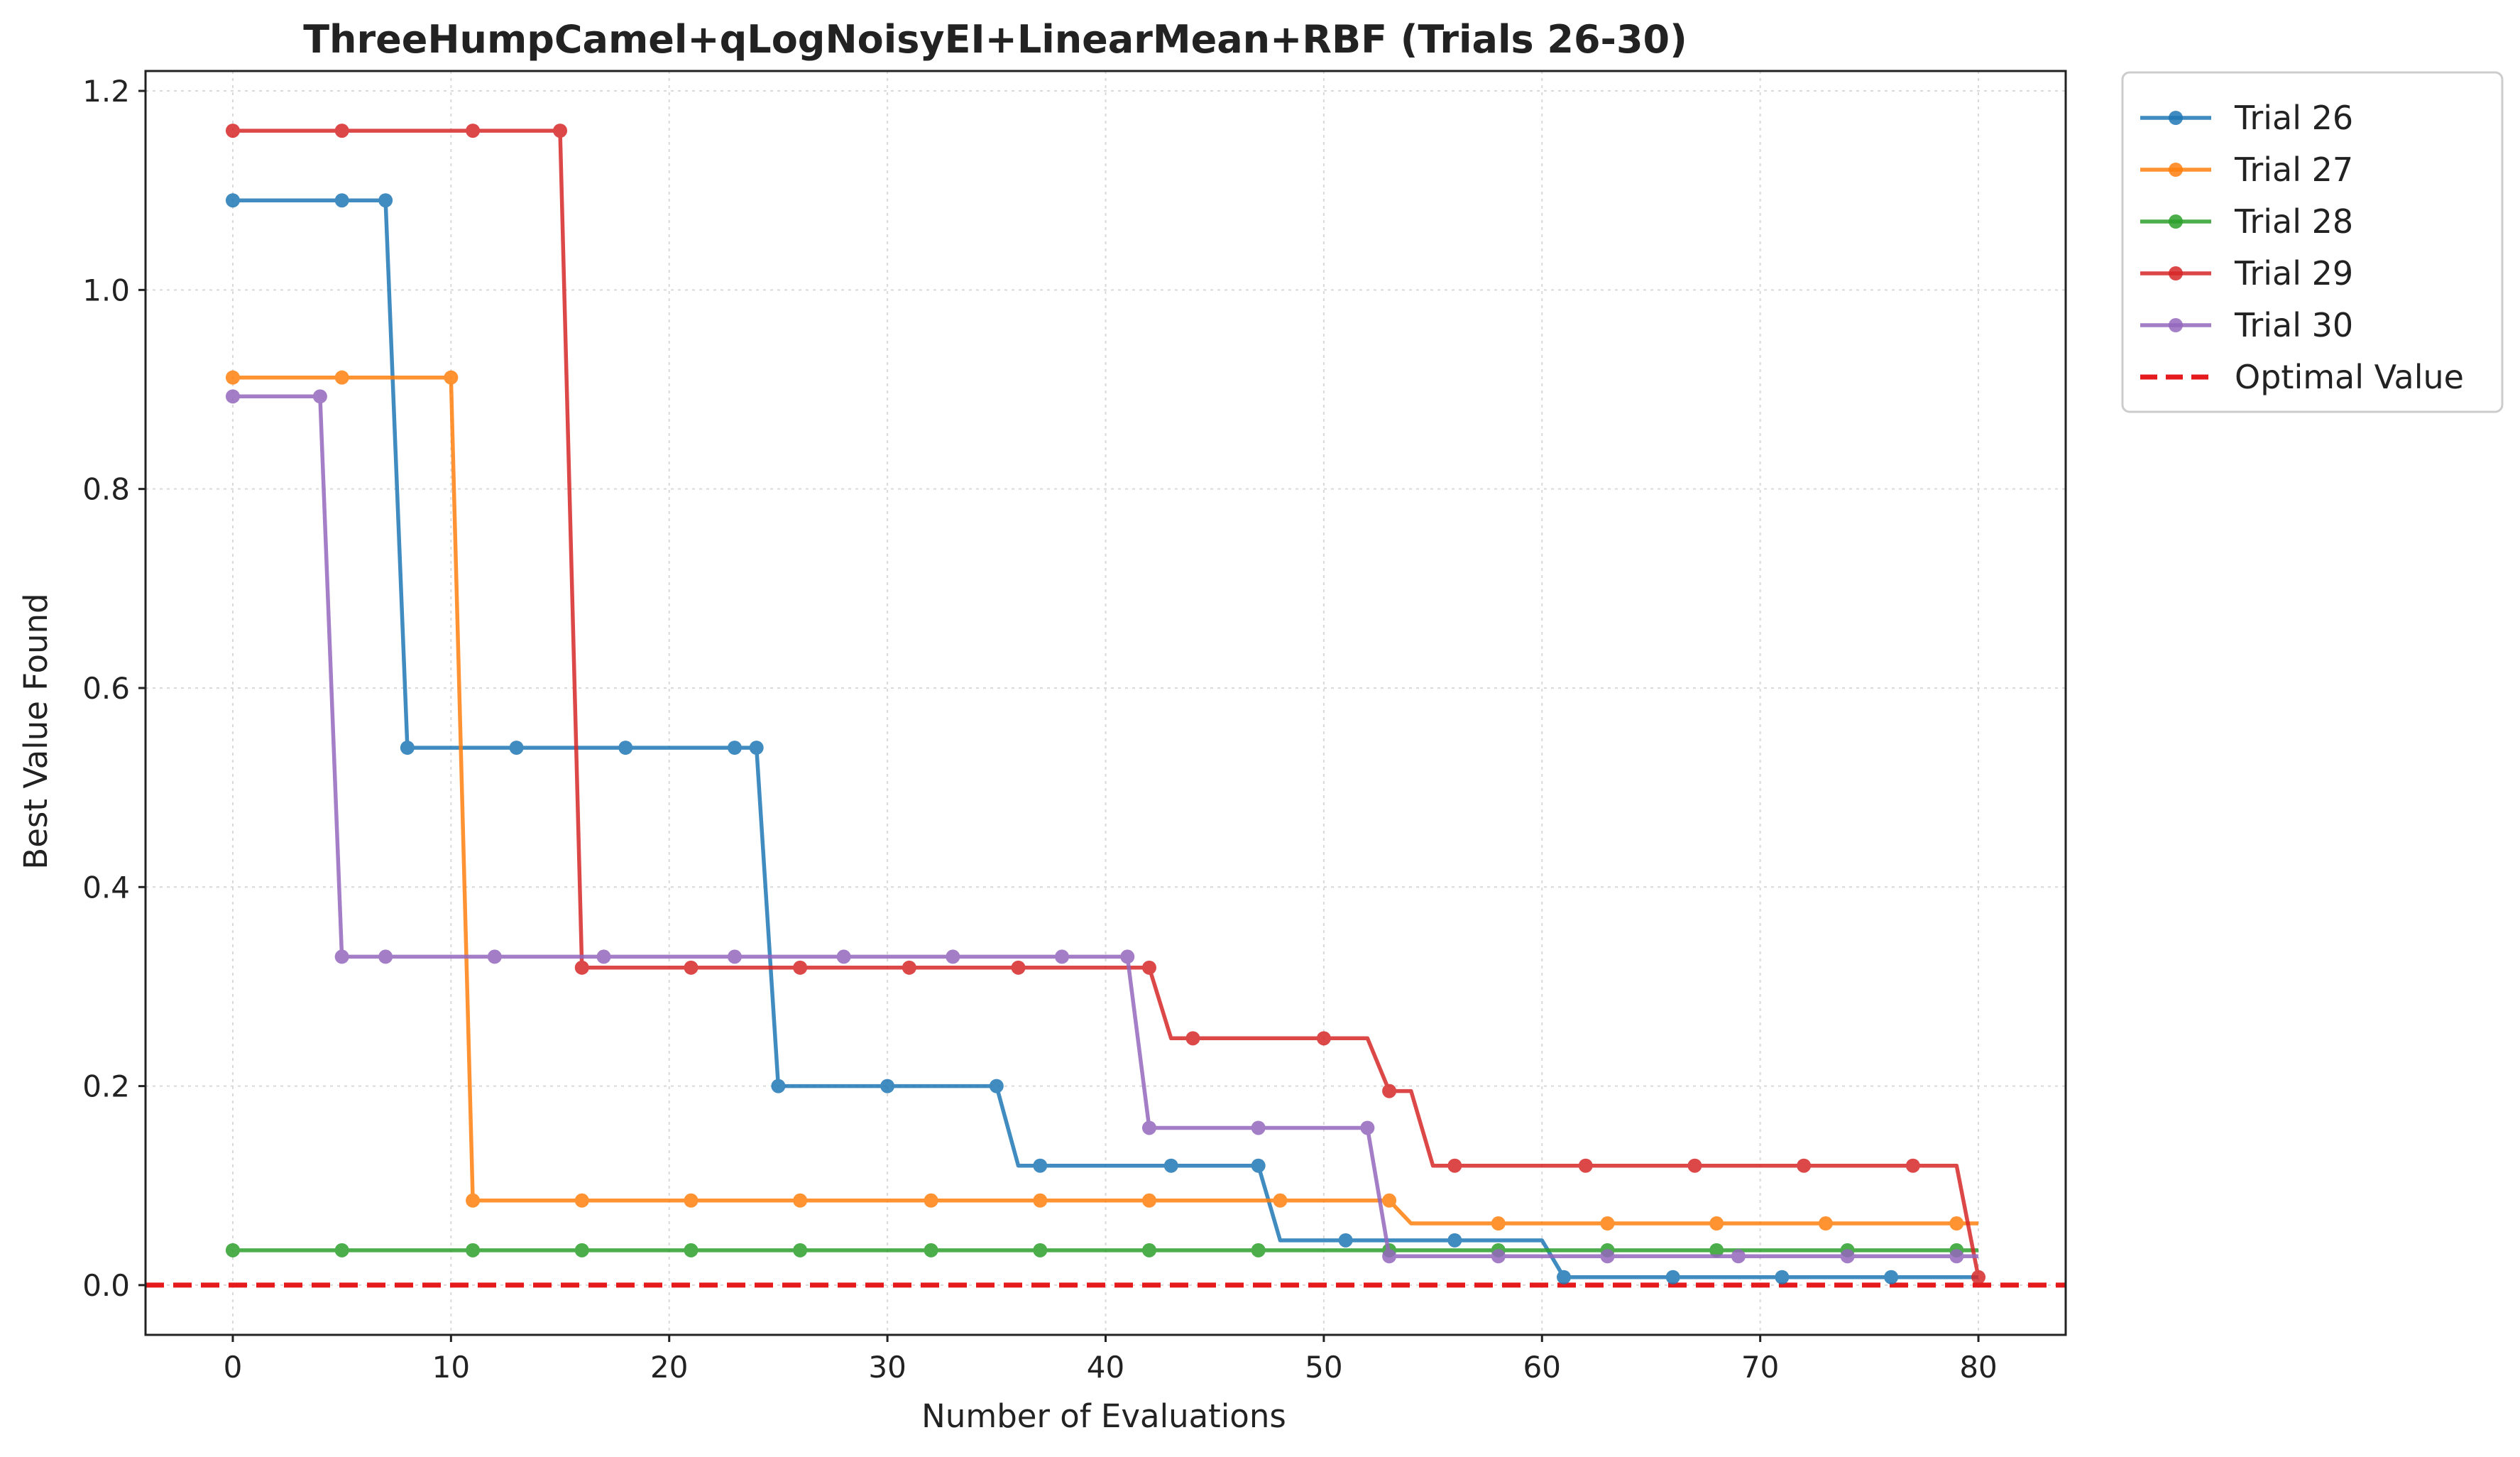  I want to click on x-axis-label: Number of Evaluations, so click(1104, 1416).